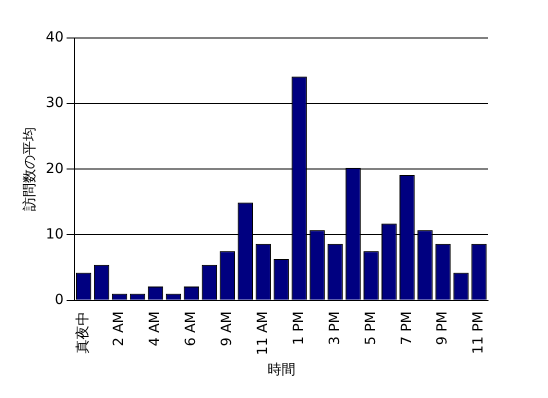 The width and height of the screenshot is (548, 398). I want to click on x-tick-label: 4 AM, so click(155, 328).